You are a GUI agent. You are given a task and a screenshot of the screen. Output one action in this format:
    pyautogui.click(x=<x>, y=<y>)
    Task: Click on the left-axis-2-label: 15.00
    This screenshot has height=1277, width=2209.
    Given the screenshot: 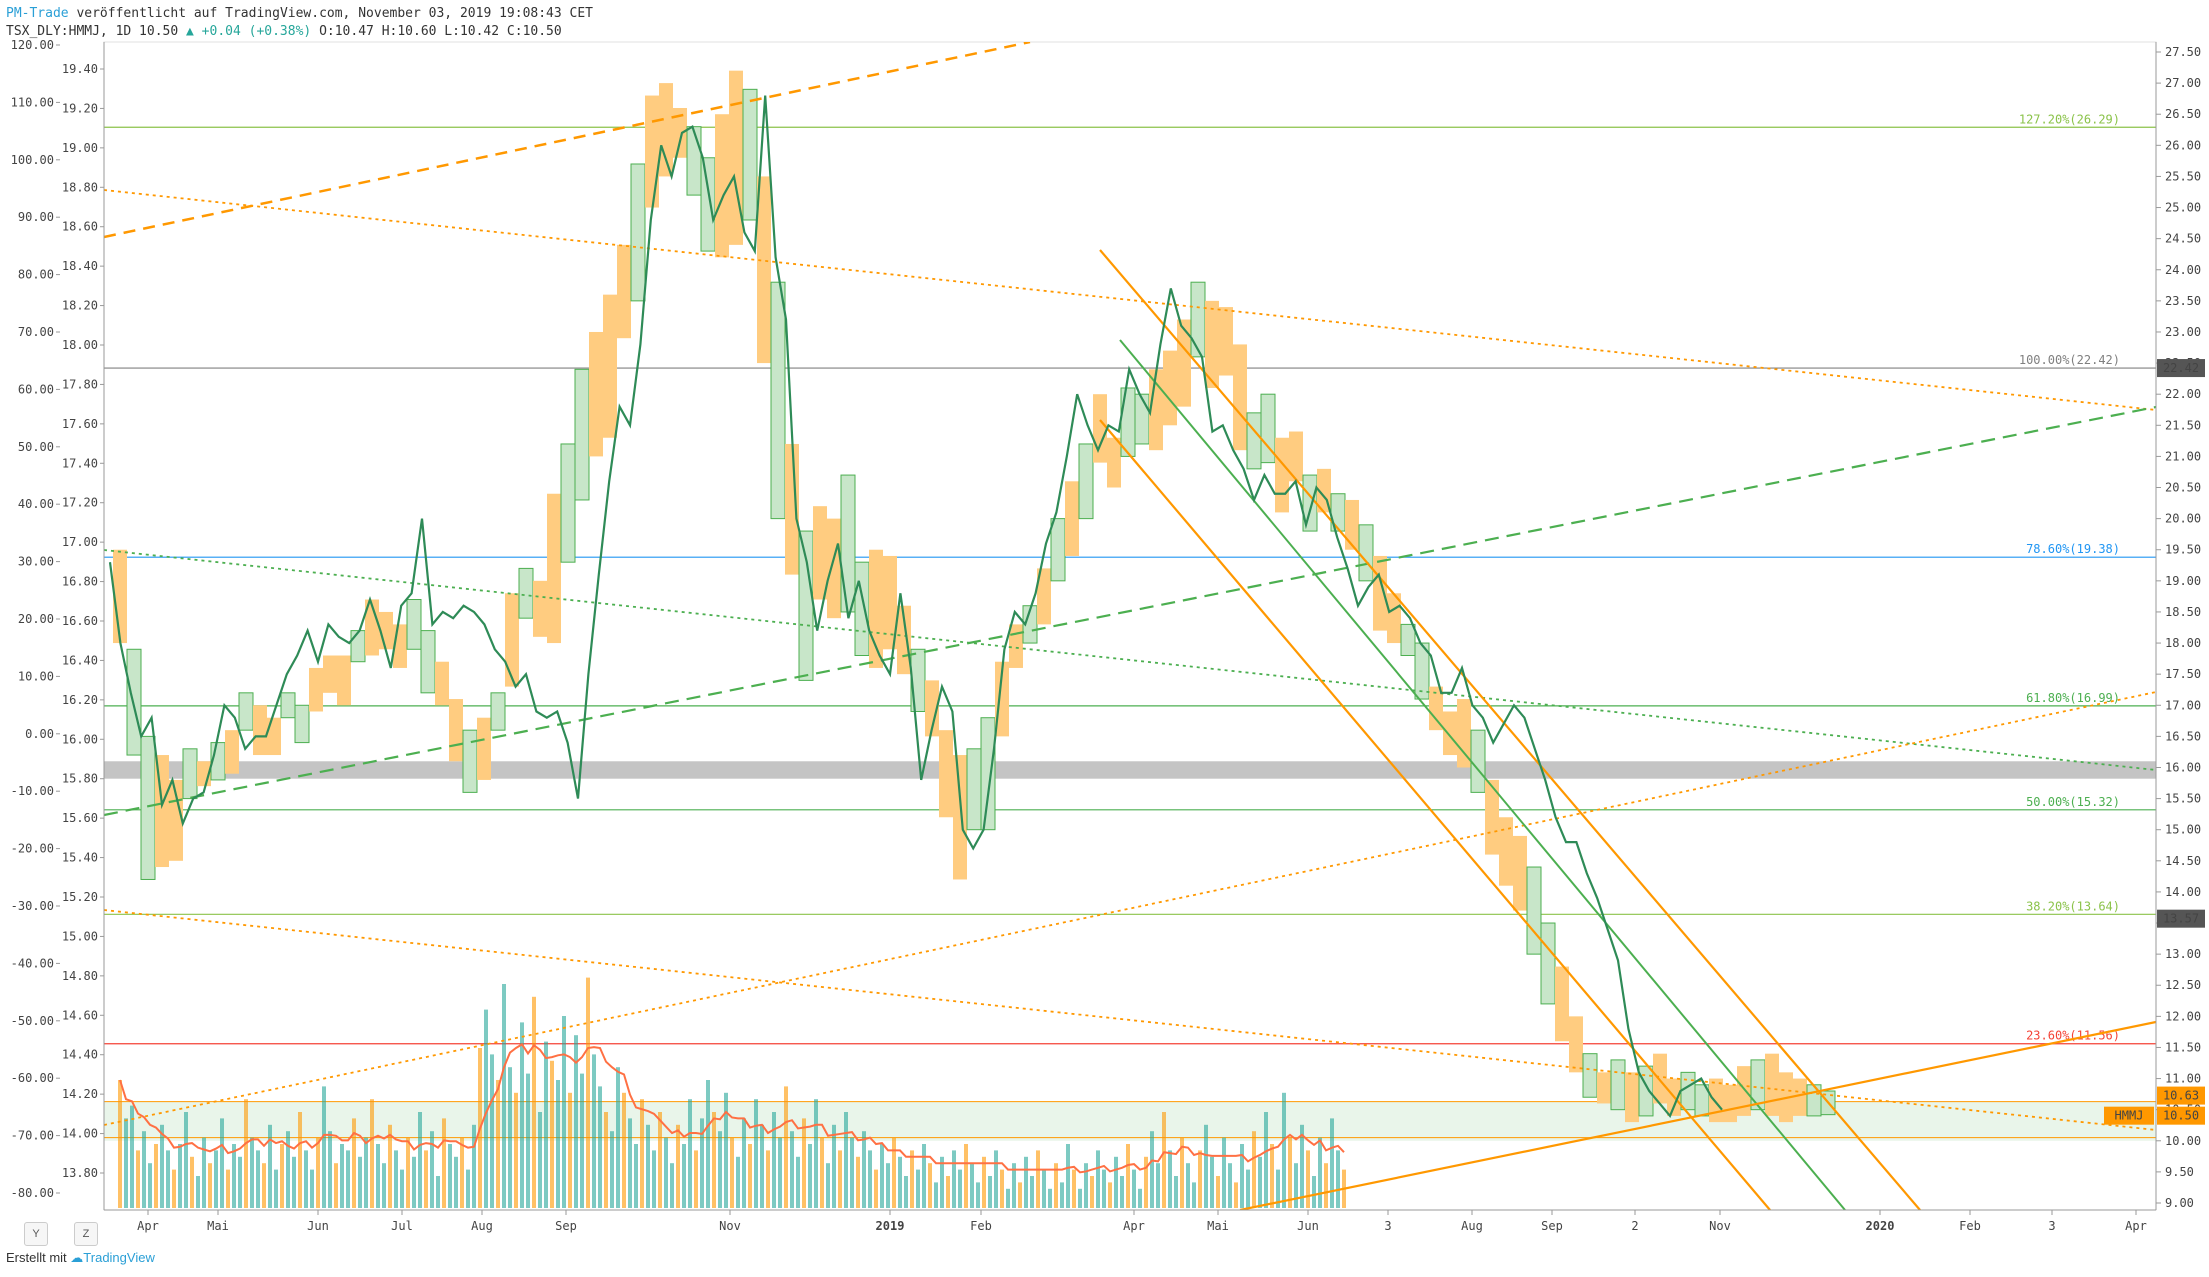 What is the action you would take?
    pyautogui.click(x=80, y=936)
    